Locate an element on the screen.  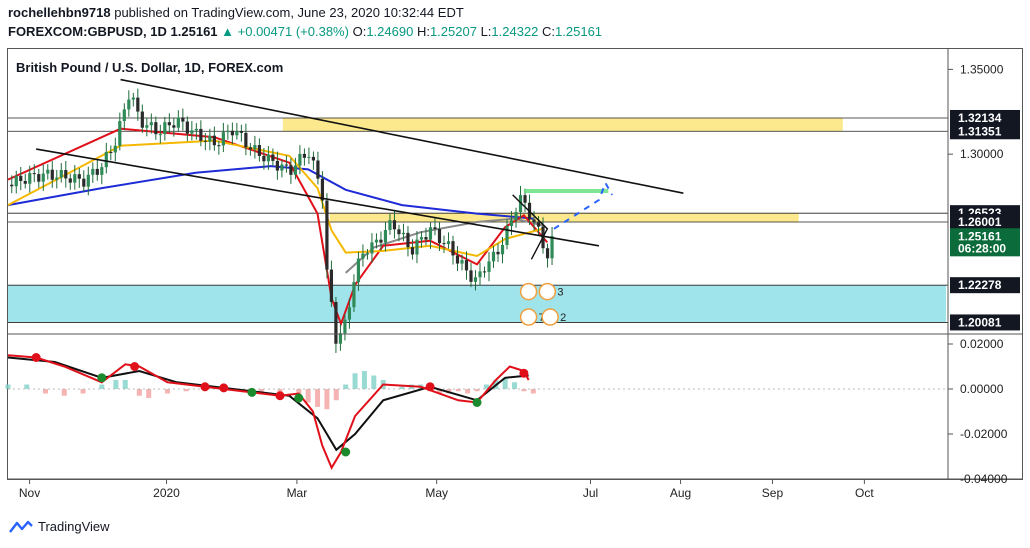
price-change: ▲ +0.00471 (+0.38%) is located at coordinates (285, 31).